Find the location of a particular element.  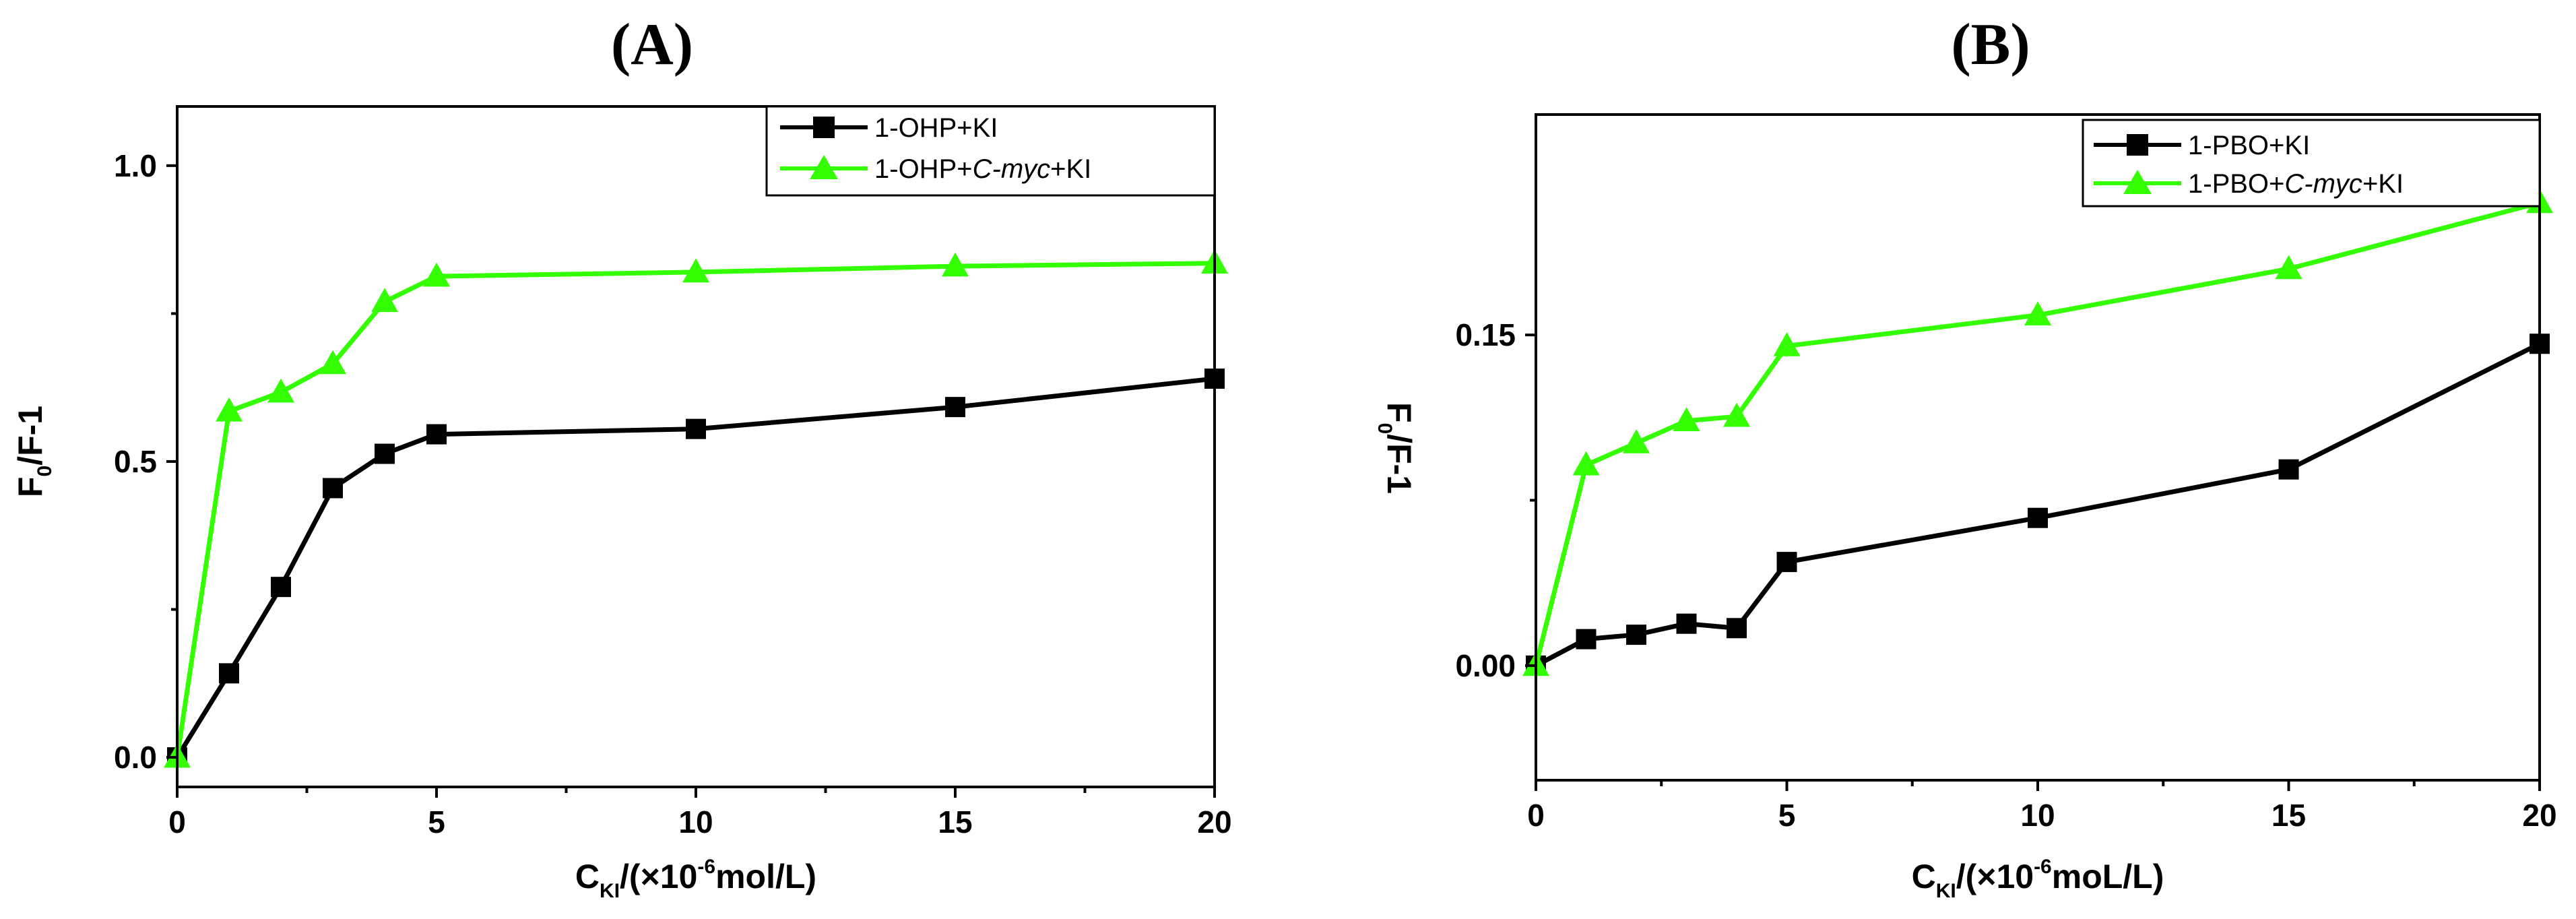

panel-b-x-tick-label: 15 is located at coordinates (2289, 815).